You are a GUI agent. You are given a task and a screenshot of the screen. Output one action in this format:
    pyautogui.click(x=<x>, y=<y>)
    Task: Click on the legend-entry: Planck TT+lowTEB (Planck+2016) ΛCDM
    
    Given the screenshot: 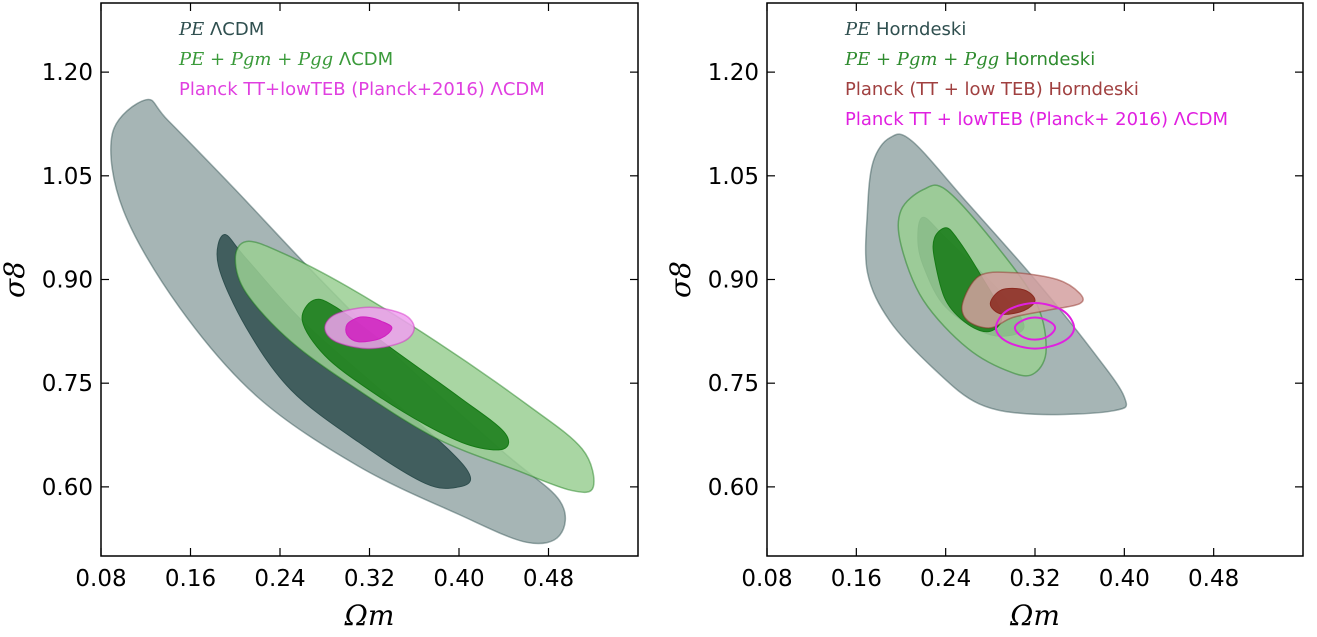 What is the action you would take?
    pyautogui.click(x=362, y=89)
    